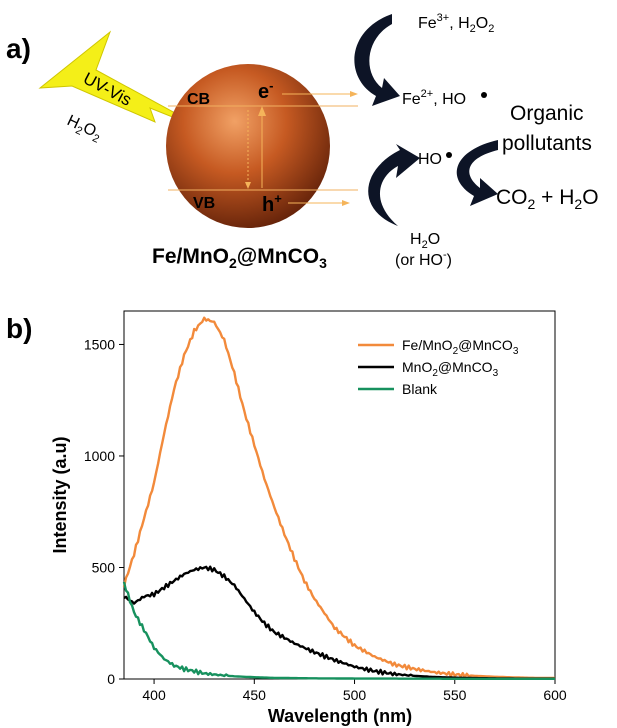 The height and width of the screenshot is (728, 617). What do you see at coordinates (460, 347) in the screenshot?
I see `legend-label: Fe/MnO2@MnCO3` at bounding box center [460, 347].